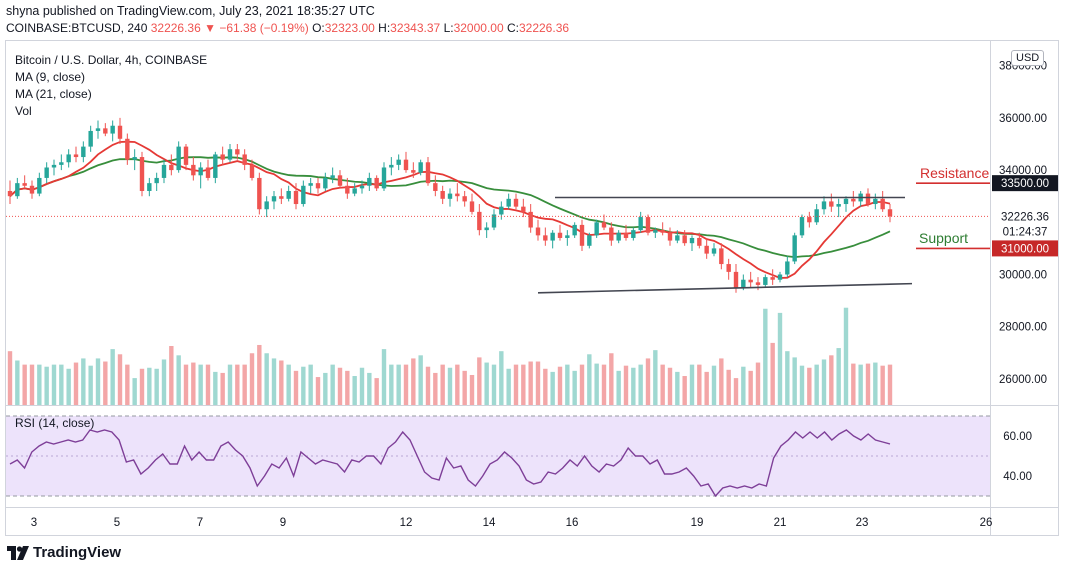  I want to click on rsi-axis-tick: 60.00, so click(1017, 437).